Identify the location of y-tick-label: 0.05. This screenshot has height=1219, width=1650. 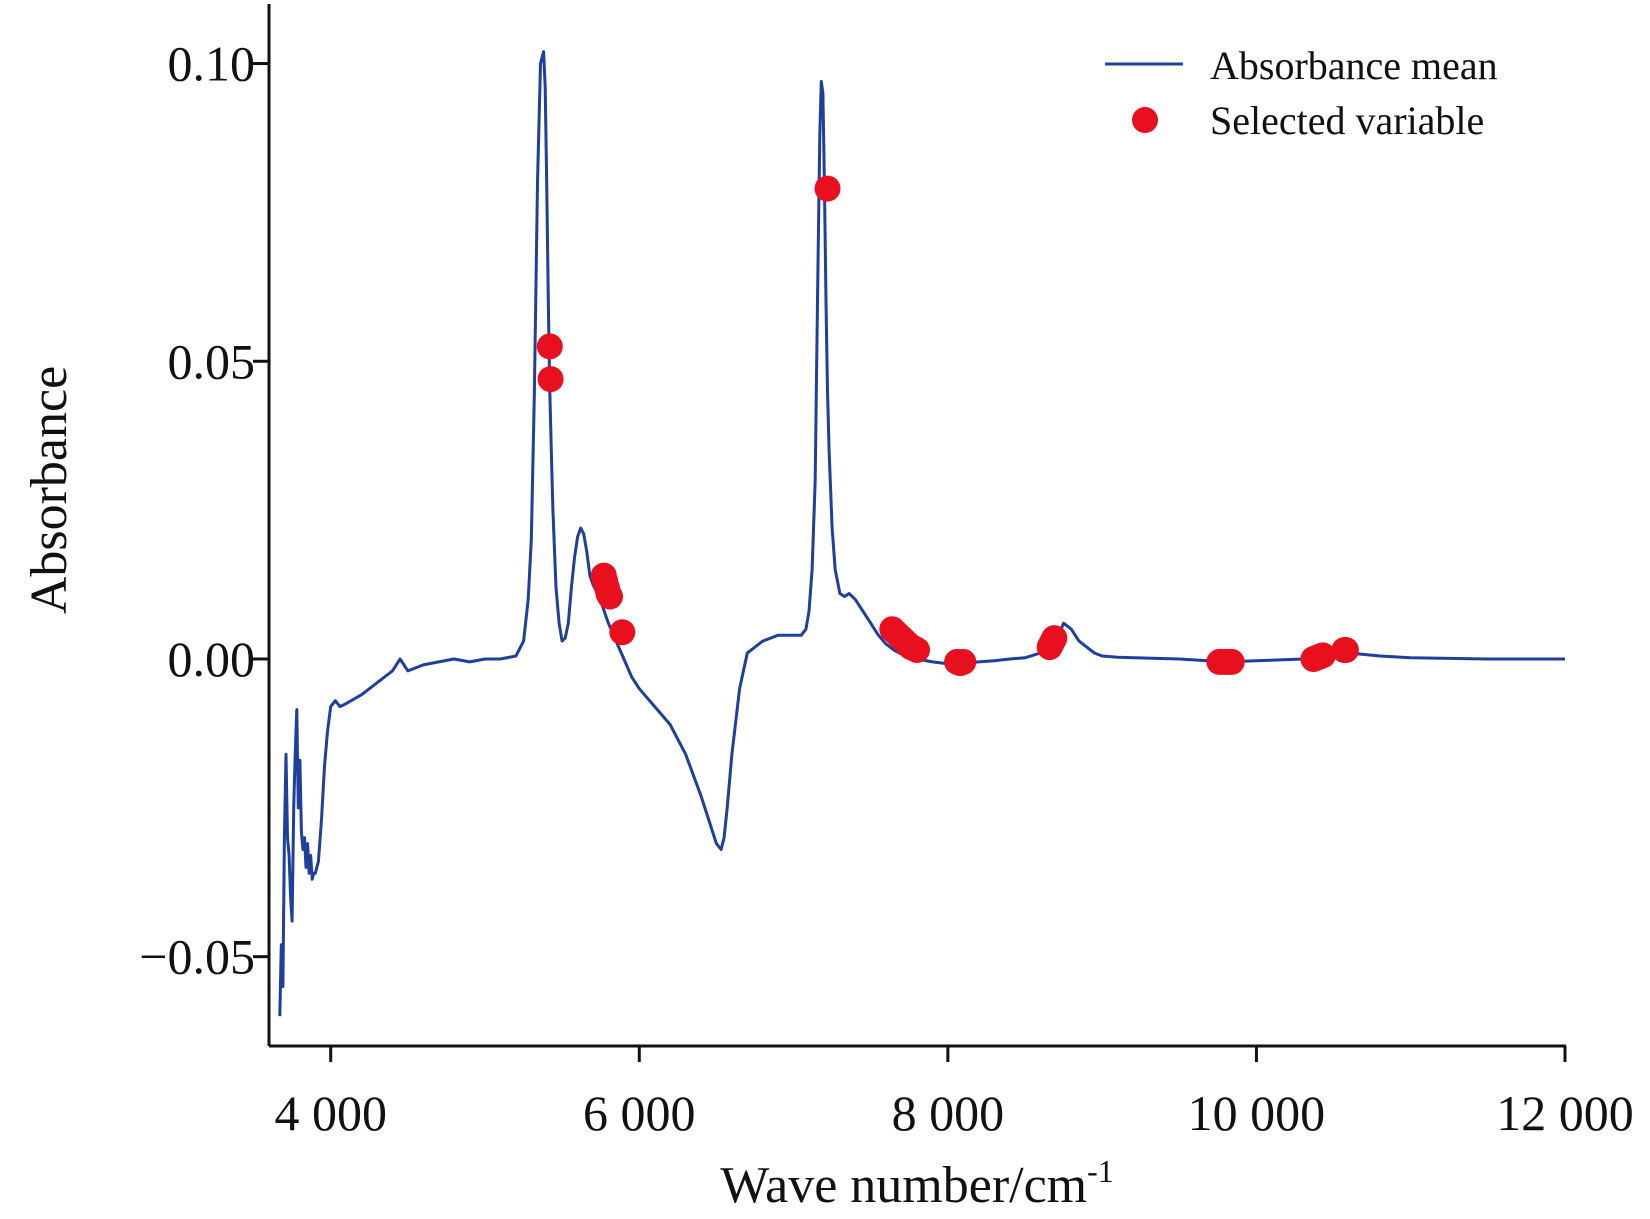
(212, 361).